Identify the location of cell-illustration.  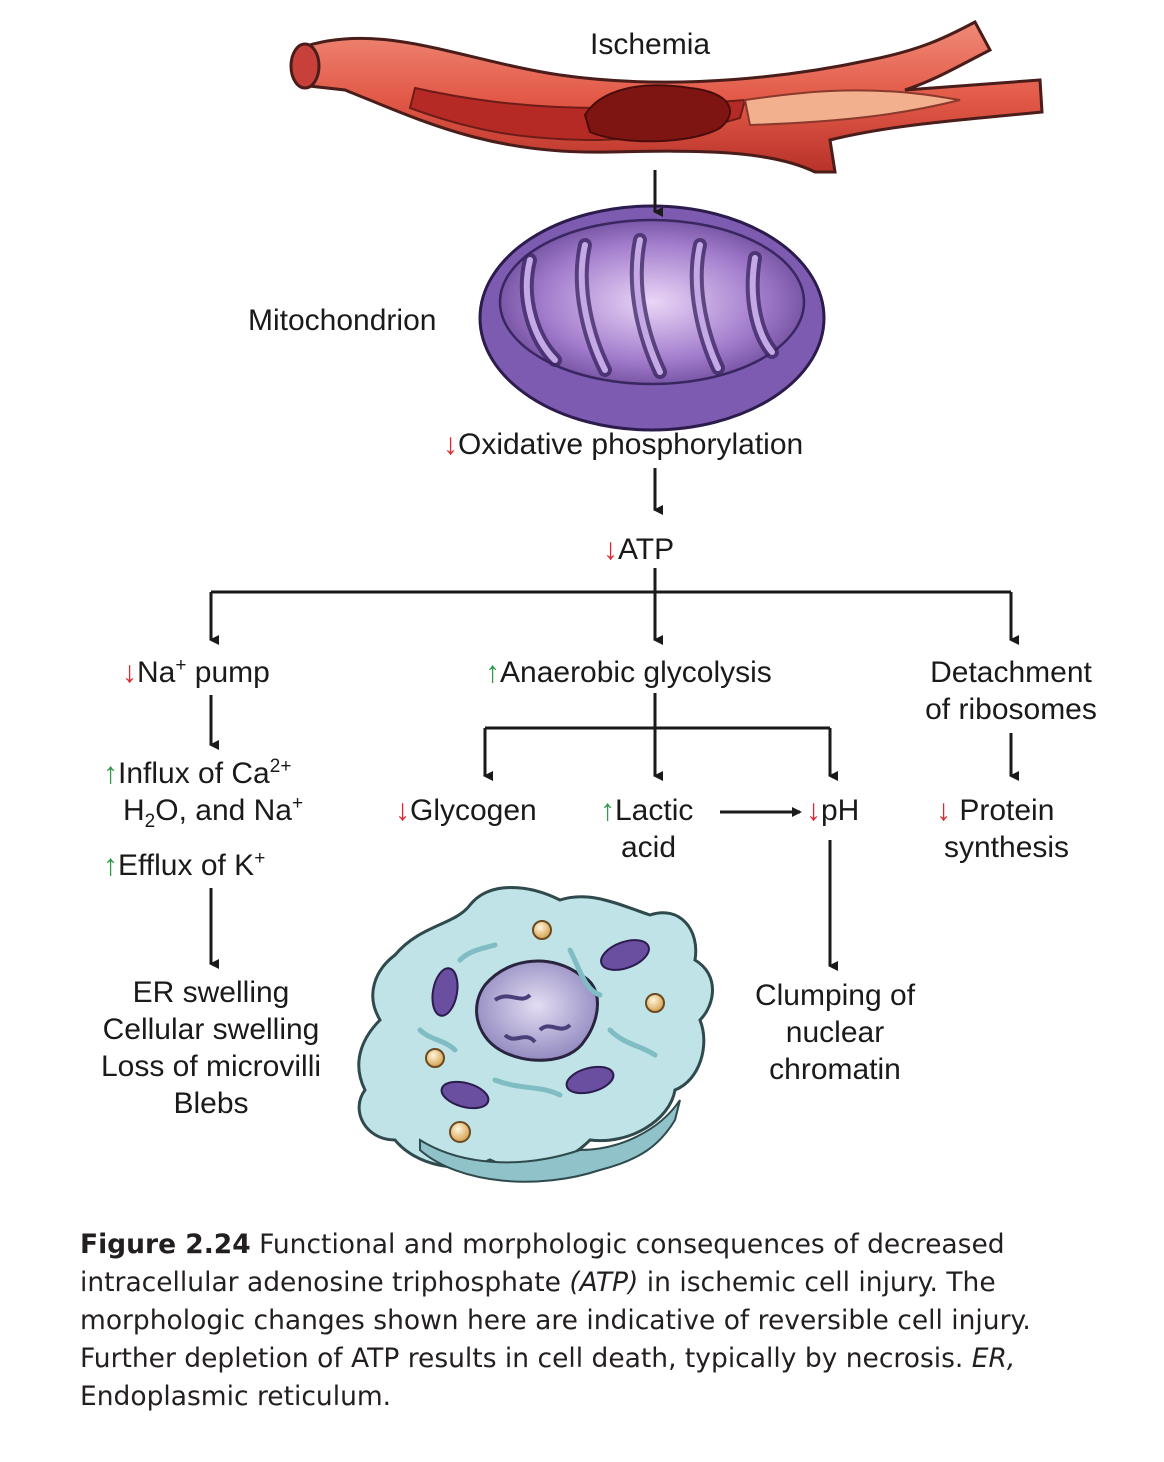
(535, 1034).